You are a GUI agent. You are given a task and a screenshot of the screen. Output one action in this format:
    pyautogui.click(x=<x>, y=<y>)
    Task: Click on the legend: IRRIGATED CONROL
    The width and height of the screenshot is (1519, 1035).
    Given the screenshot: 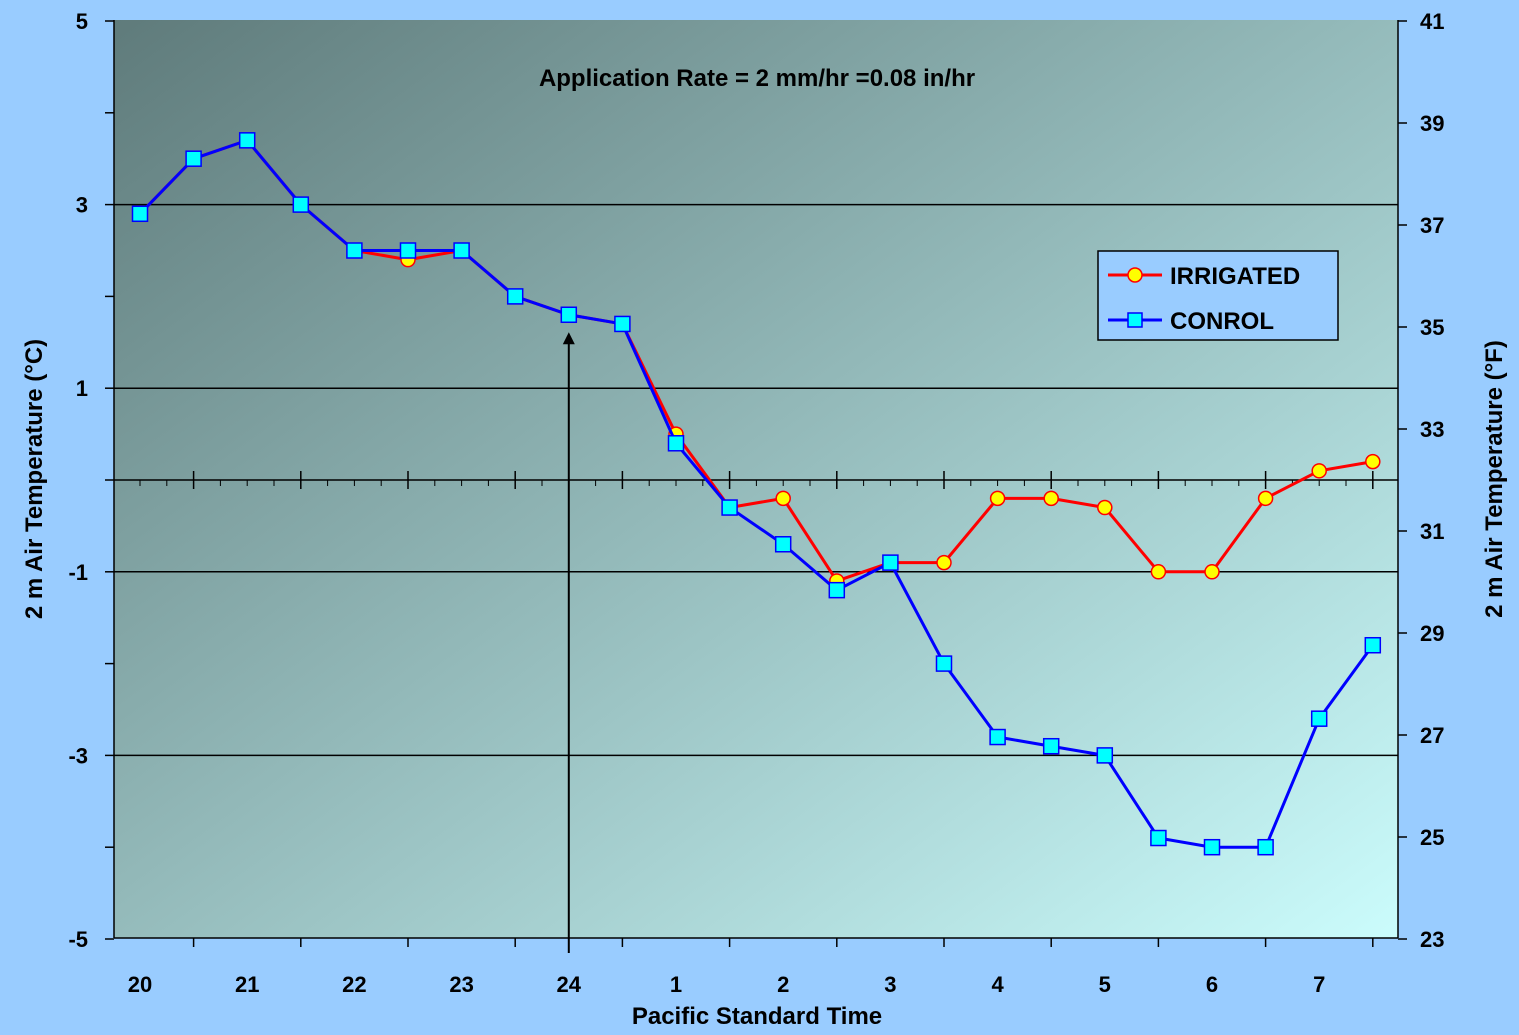 What is the action you would take?
    pyautogui.click(x=1218, y=295)
    